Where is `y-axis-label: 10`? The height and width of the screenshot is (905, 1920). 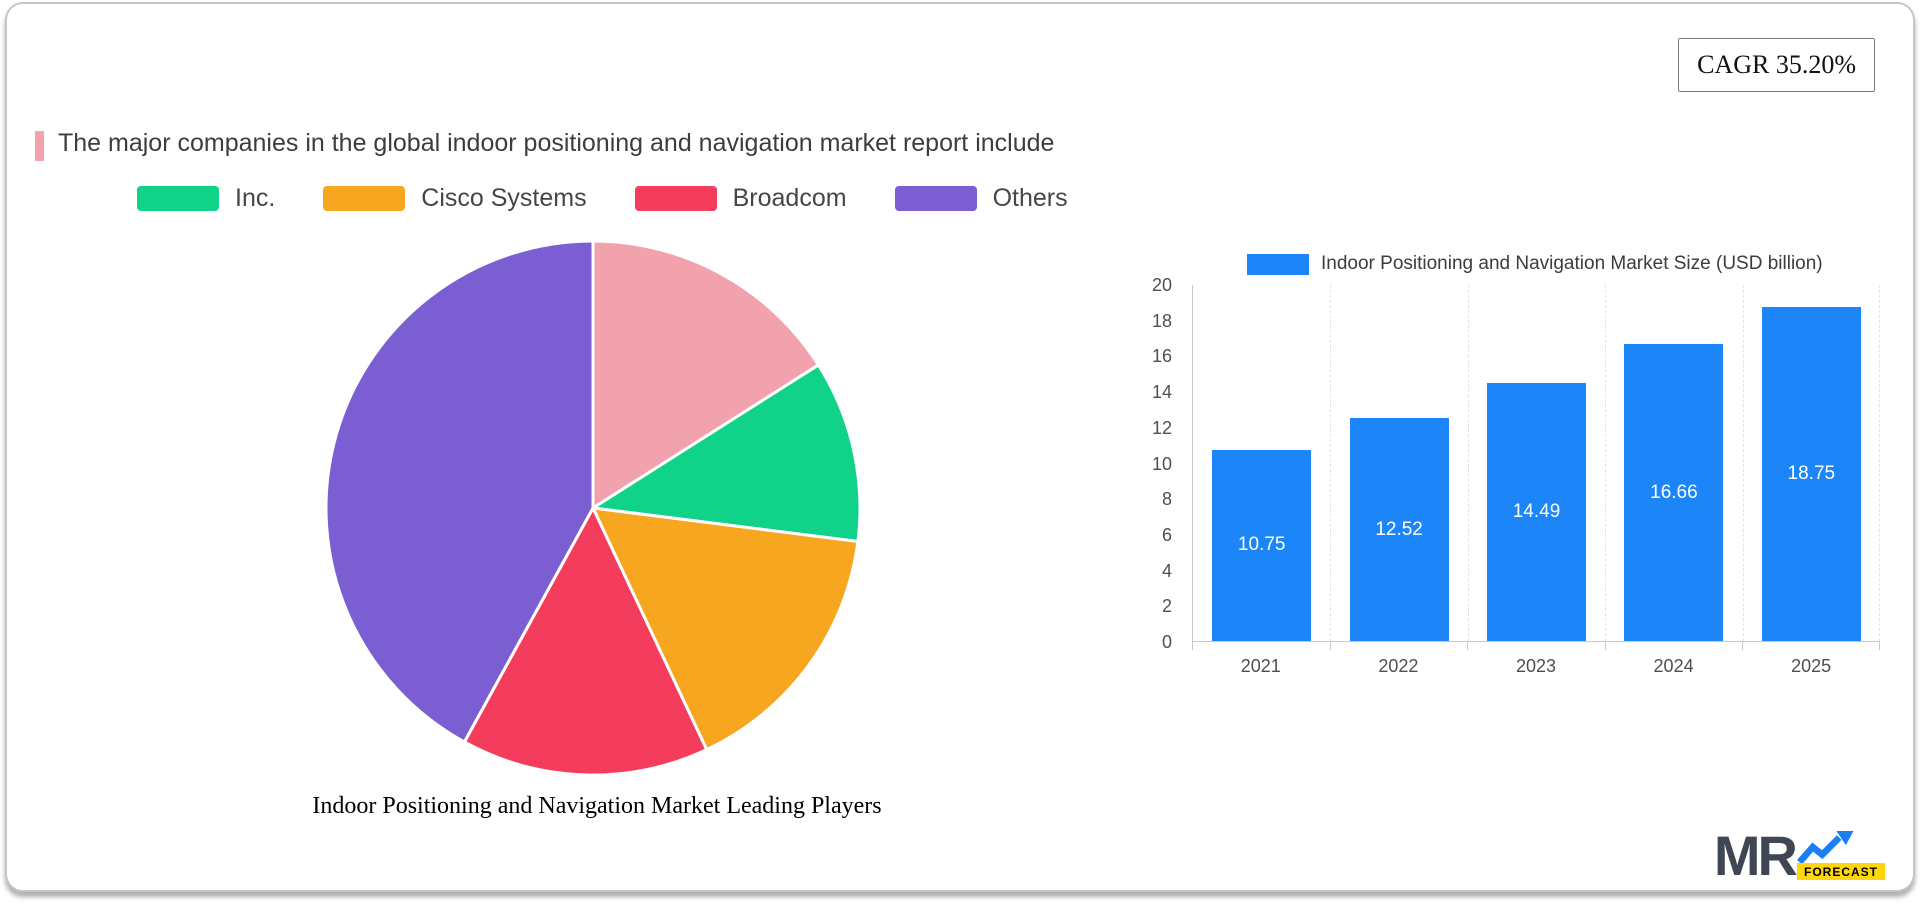
y-axis-label: 10 is located at coordinates (1161, 463).